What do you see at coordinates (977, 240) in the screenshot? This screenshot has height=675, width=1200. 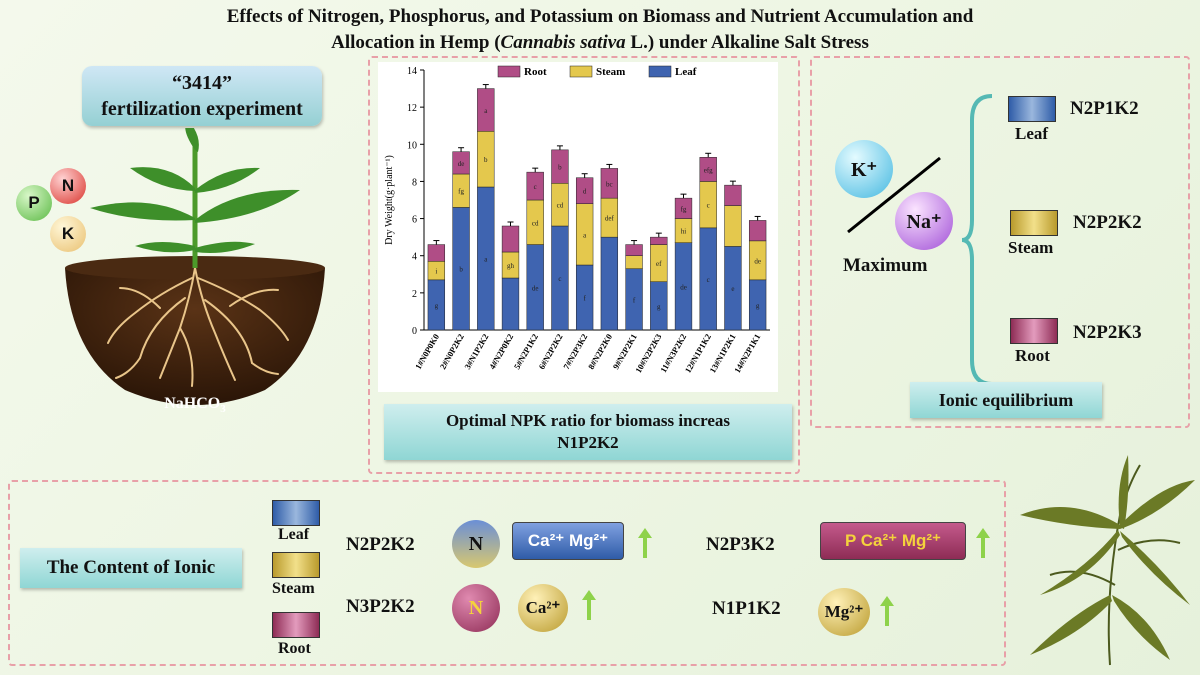 I see `brace` at bounding box center [977, 240].